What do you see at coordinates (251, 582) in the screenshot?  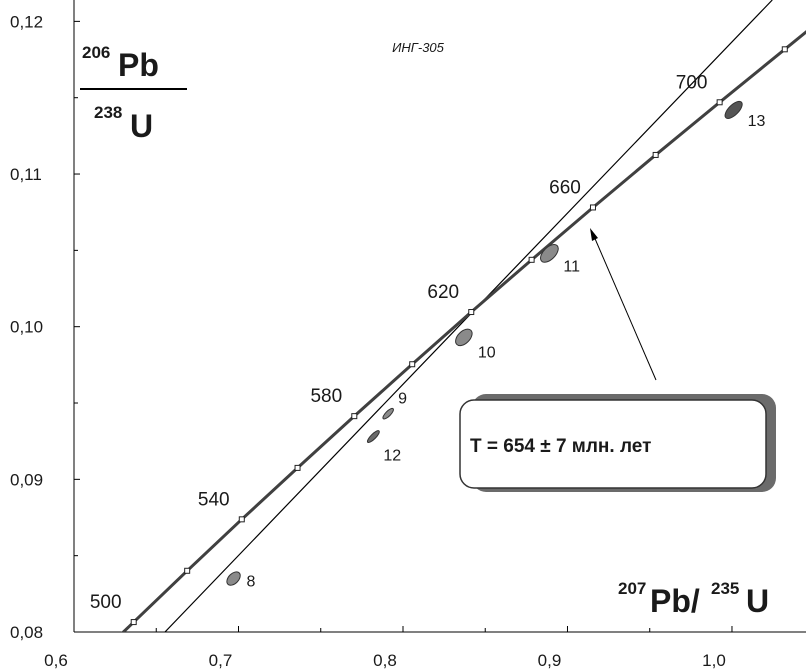 I see `sample-label: 8` at bounding box center [251, 582].